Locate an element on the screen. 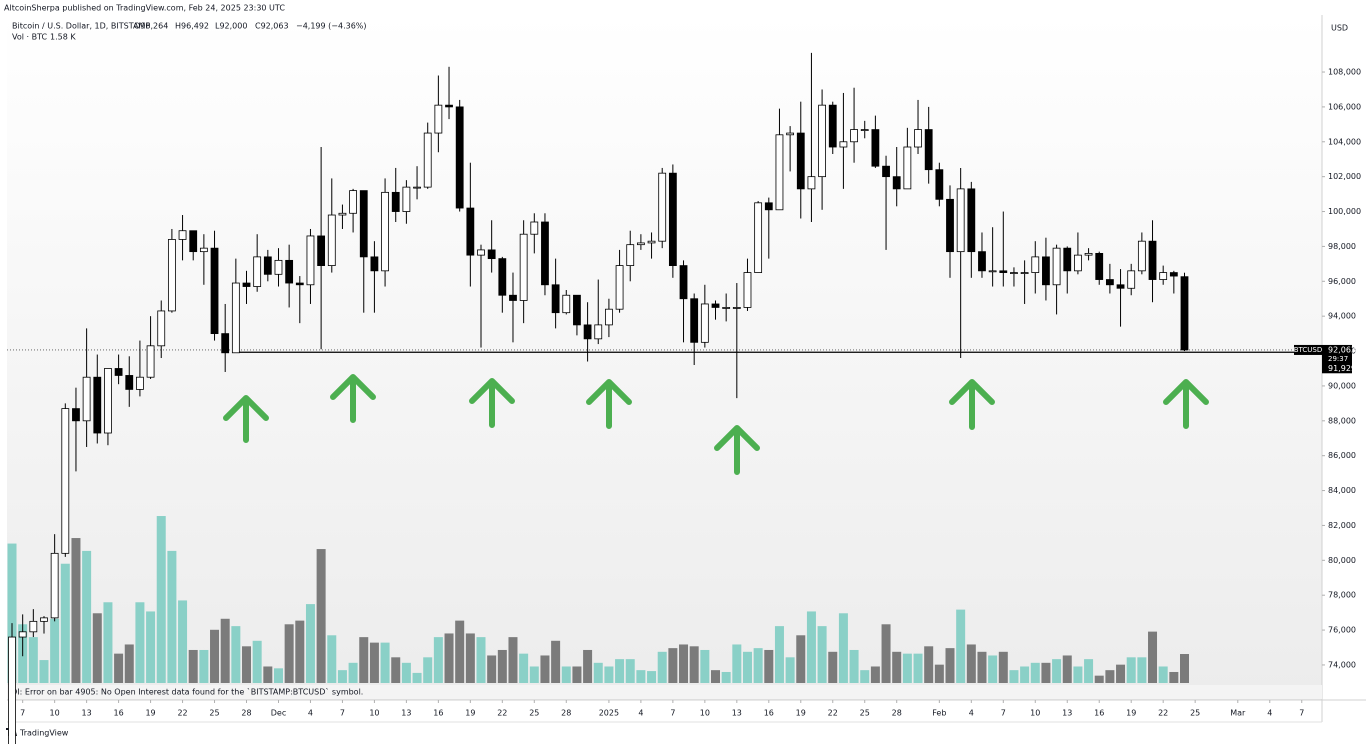 Image resolution: width=1366 pixels, height=744 pixels. x-tick-label: 13 is located at coordinates (1067, 713).